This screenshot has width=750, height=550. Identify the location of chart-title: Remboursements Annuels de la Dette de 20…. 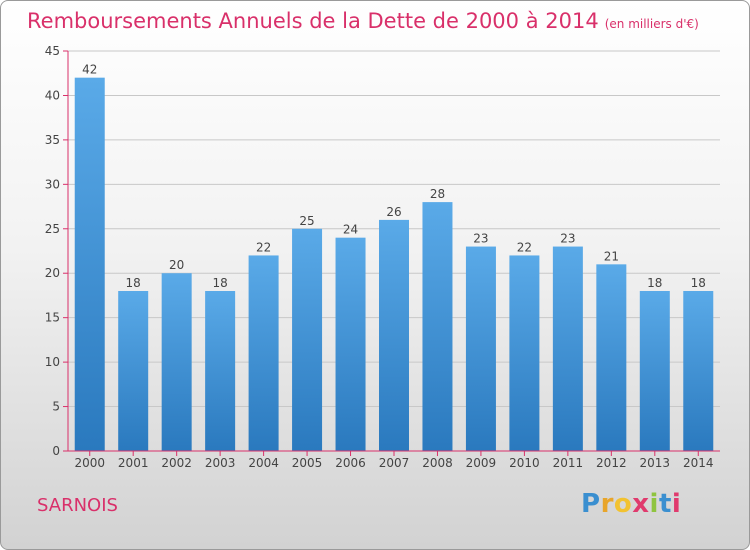
(363, 21).